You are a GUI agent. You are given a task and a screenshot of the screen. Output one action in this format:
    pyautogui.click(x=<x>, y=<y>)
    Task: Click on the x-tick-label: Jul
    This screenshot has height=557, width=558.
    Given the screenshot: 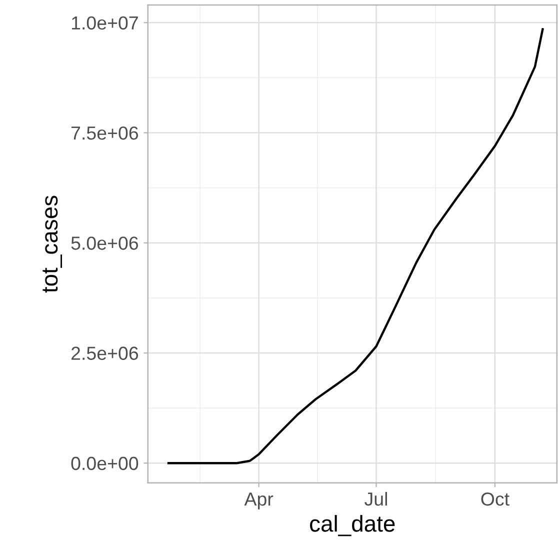 What is the action you would take?
    pyautogui.click(x=375, y=499)
    